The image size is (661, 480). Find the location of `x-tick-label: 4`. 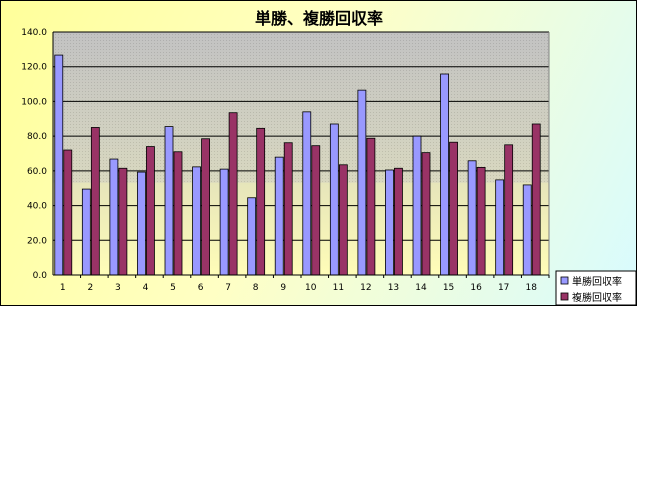

x-tick-label: 4 is located at coordinates (146, 288).